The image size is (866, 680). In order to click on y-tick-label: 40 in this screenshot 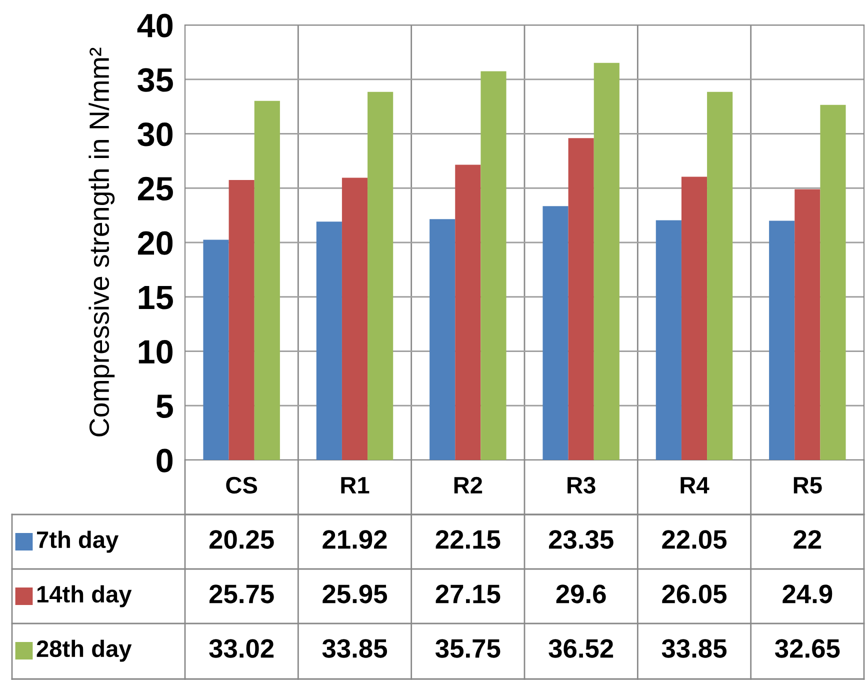, I will do `click(155, 26)`.